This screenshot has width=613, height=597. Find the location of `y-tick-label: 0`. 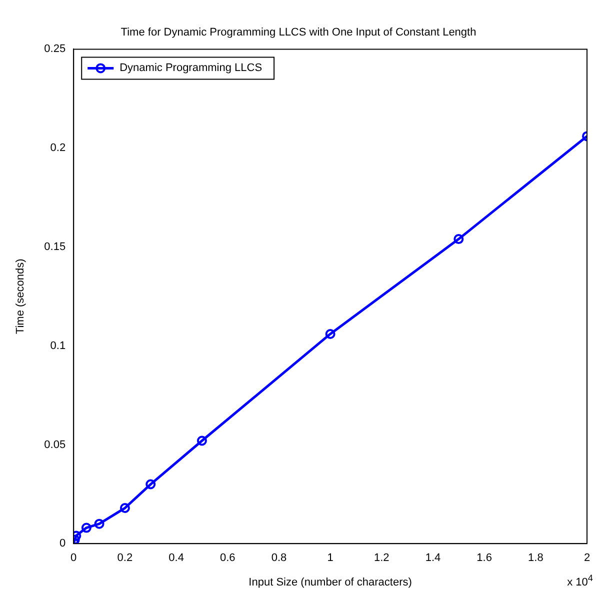

y-tick-label: 0 is located at coordinates (62, 544).